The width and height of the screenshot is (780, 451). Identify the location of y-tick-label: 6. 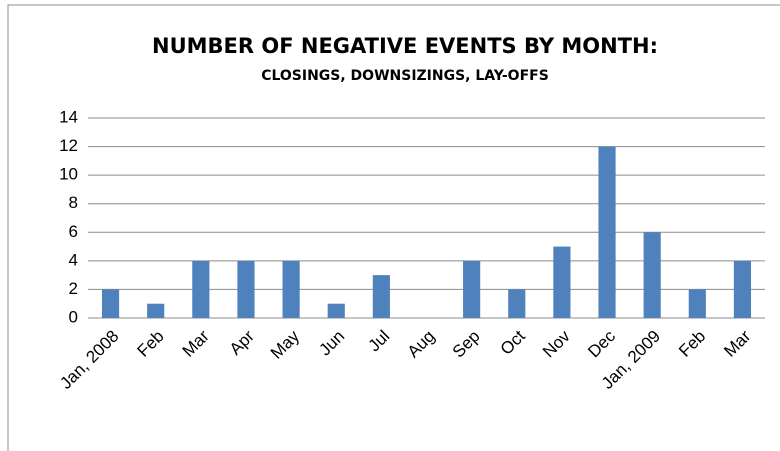
(73, 231).